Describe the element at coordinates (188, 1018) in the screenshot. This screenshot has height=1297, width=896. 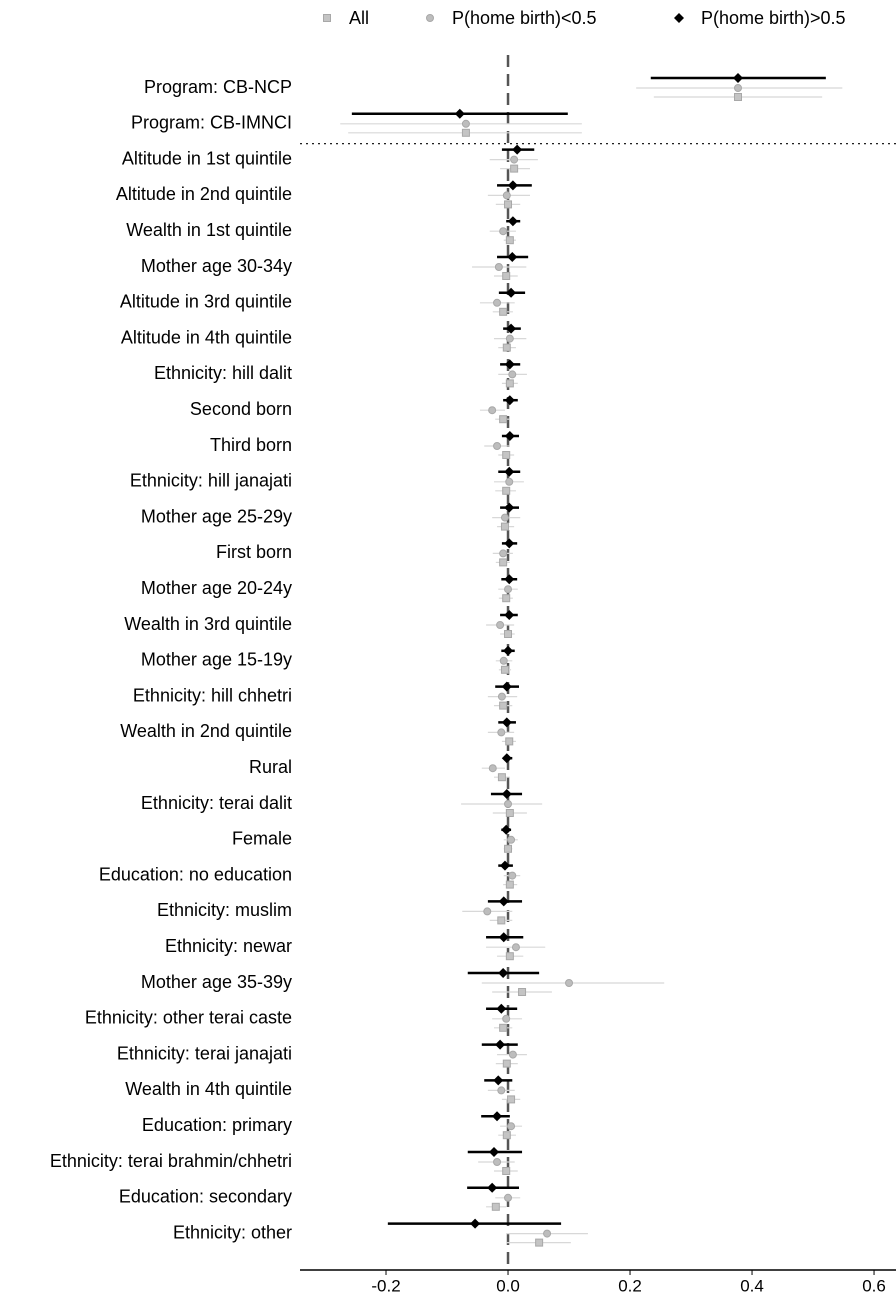
I see `y-tick-label: Ethnicity: other terai caste` at that location.